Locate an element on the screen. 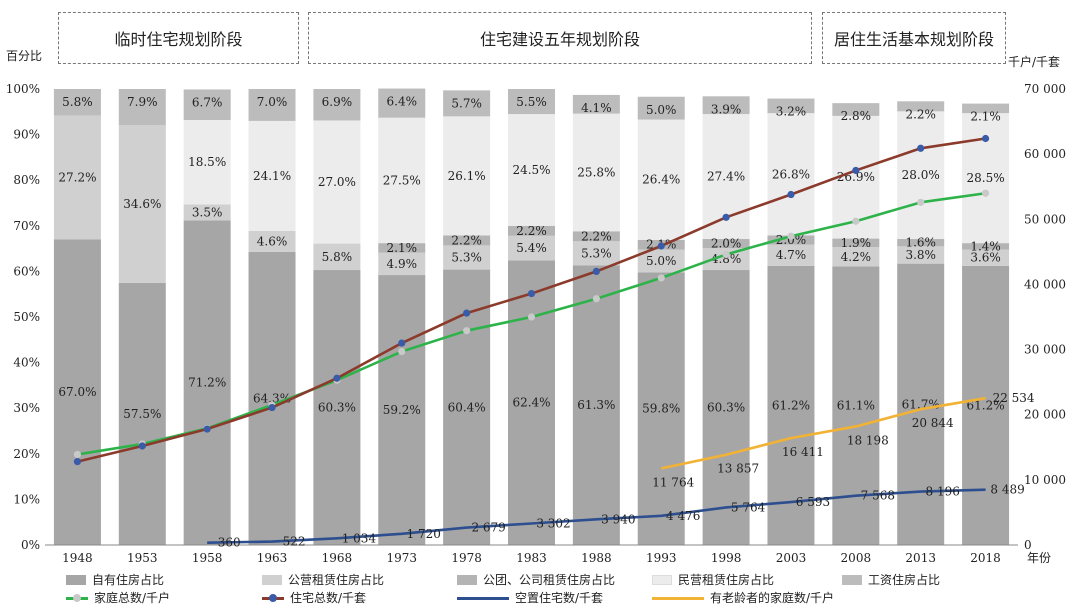 This screenshot has height=607, width=1080. bar-value-label: 2.8% is located at coordinates (856, 116).